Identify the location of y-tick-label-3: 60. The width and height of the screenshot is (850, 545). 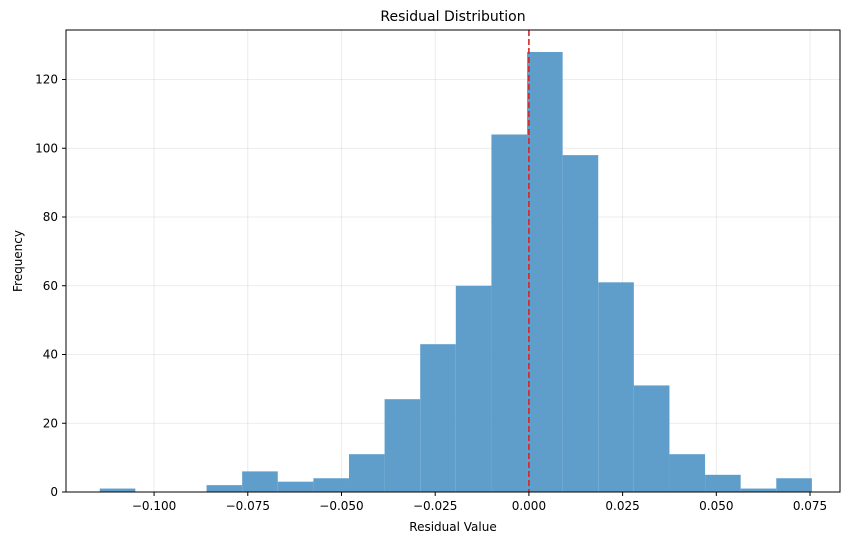
(50, 286).